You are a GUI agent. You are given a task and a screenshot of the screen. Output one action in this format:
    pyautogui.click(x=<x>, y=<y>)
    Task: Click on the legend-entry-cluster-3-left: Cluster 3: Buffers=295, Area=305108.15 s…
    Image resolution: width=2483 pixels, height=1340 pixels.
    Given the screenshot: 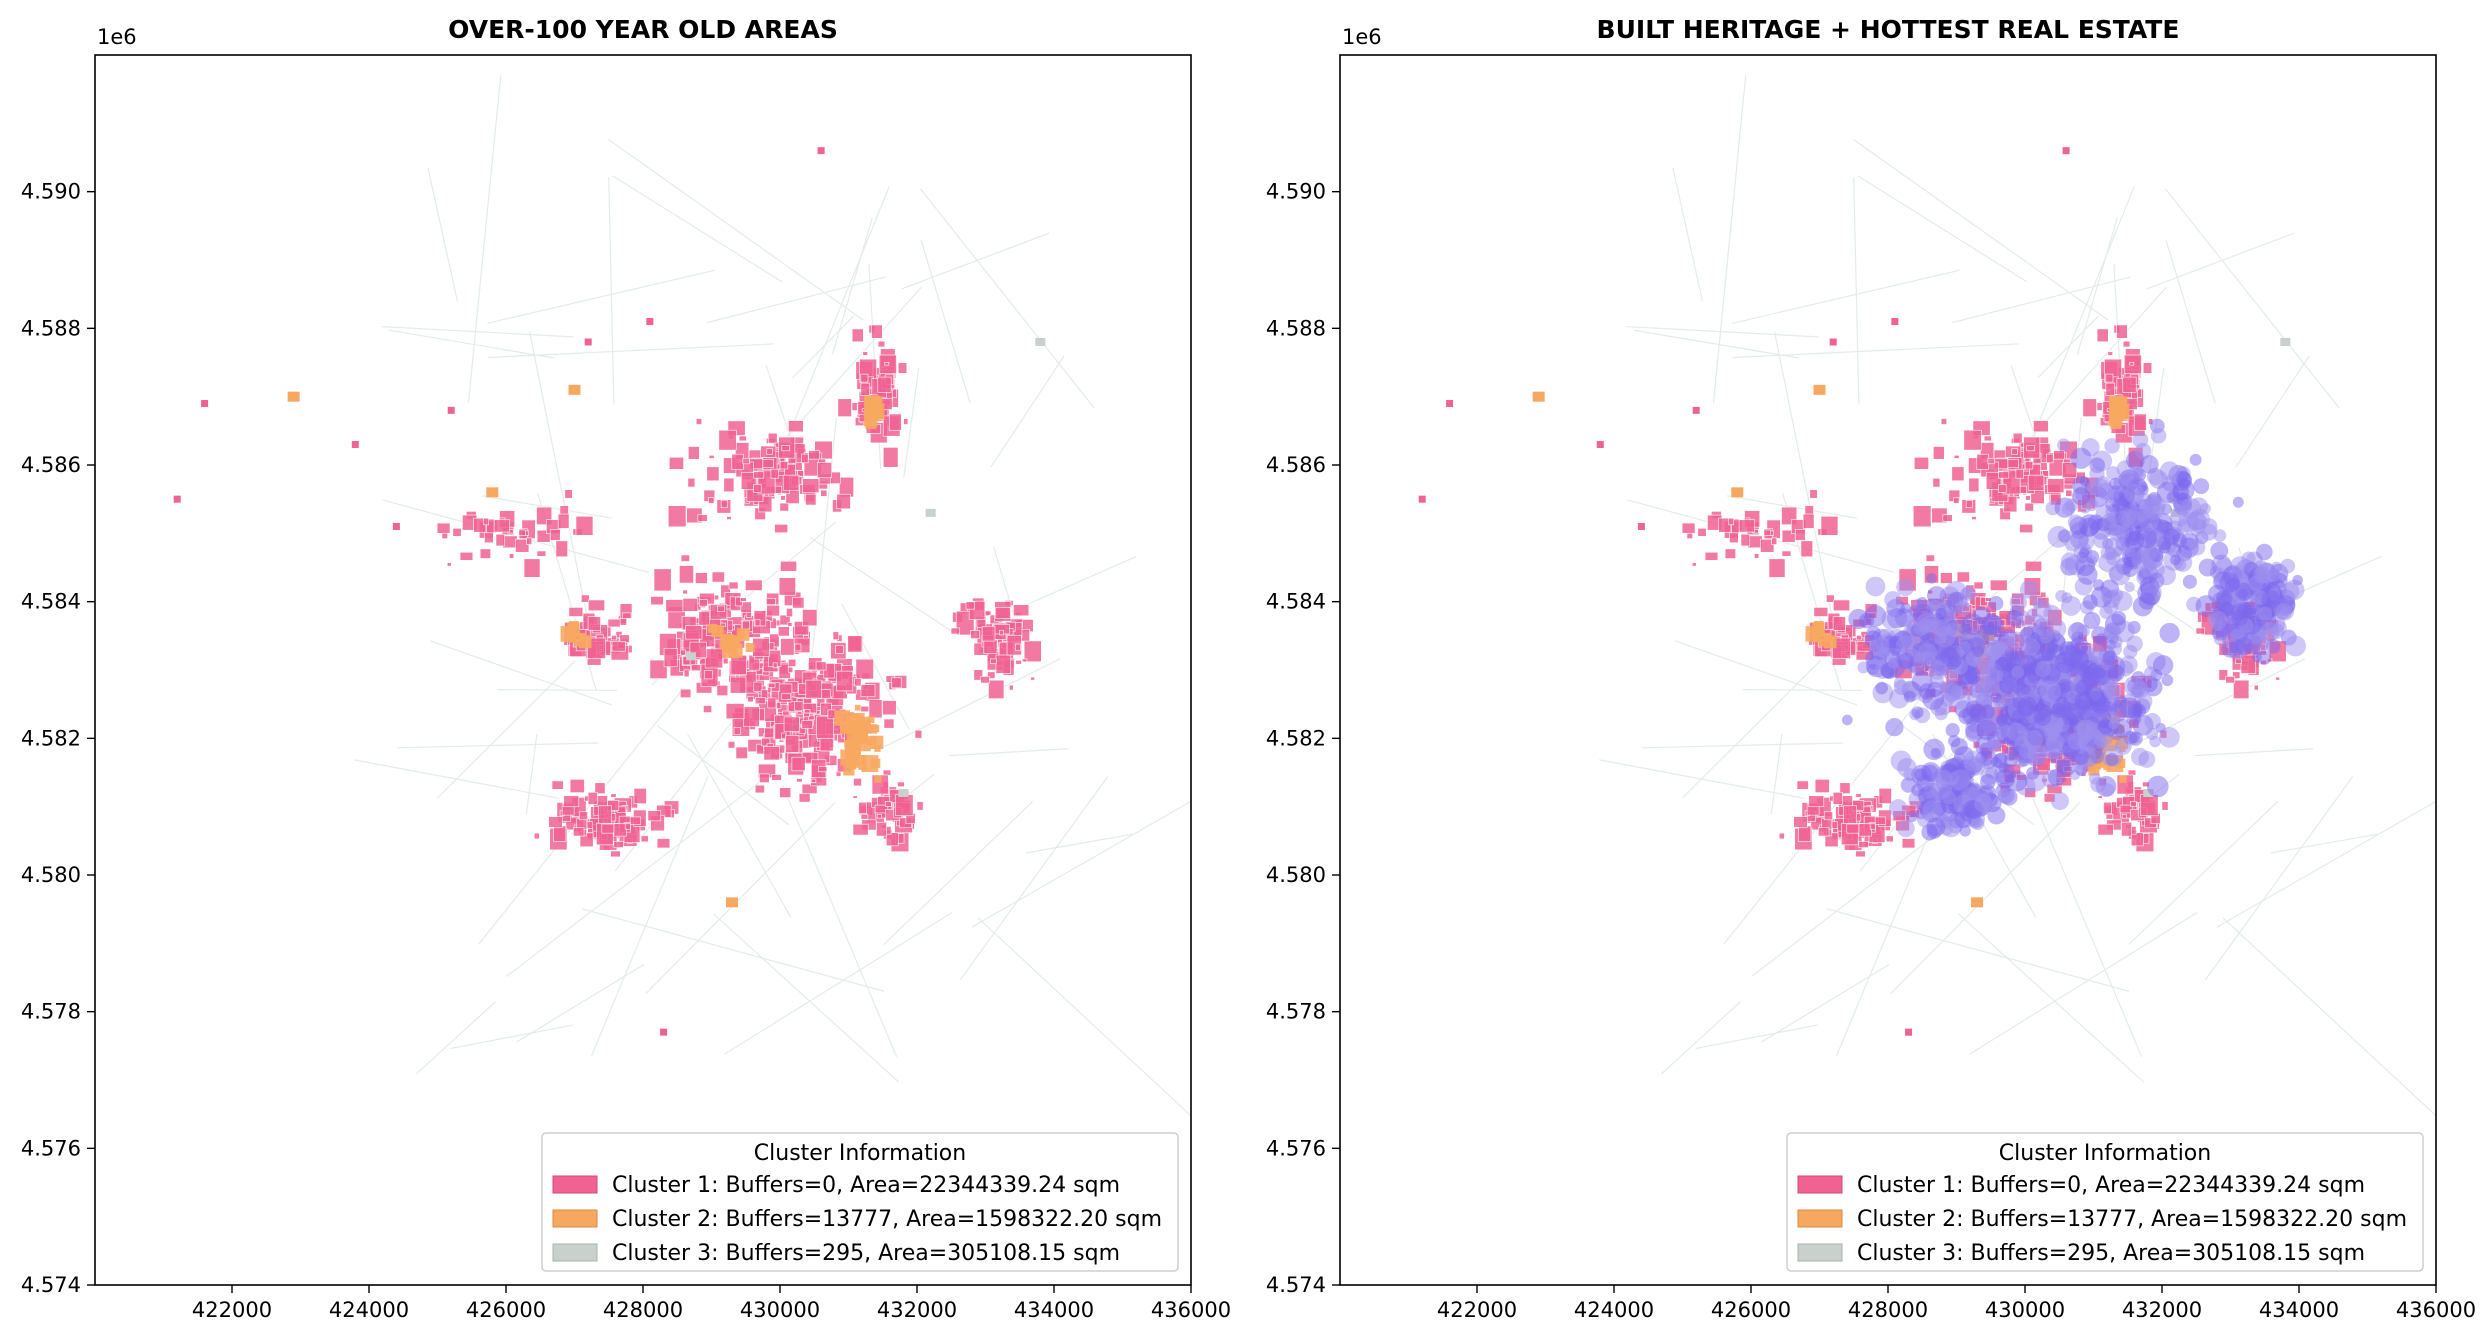 What is the action you would take?
    pyautogui.click(x=836, y=1253)
    